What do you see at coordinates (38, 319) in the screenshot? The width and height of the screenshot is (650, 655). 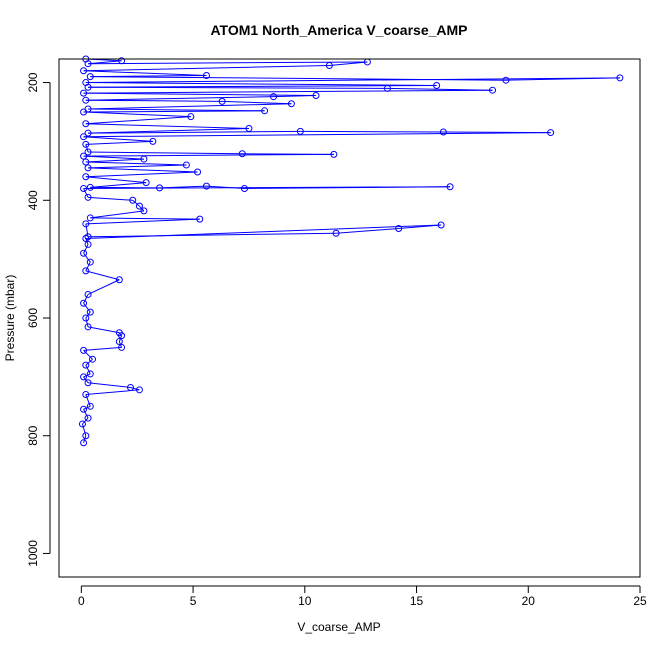 I see `y-axis: 200 400 600 800 1000` at bounding box center [38, 319].